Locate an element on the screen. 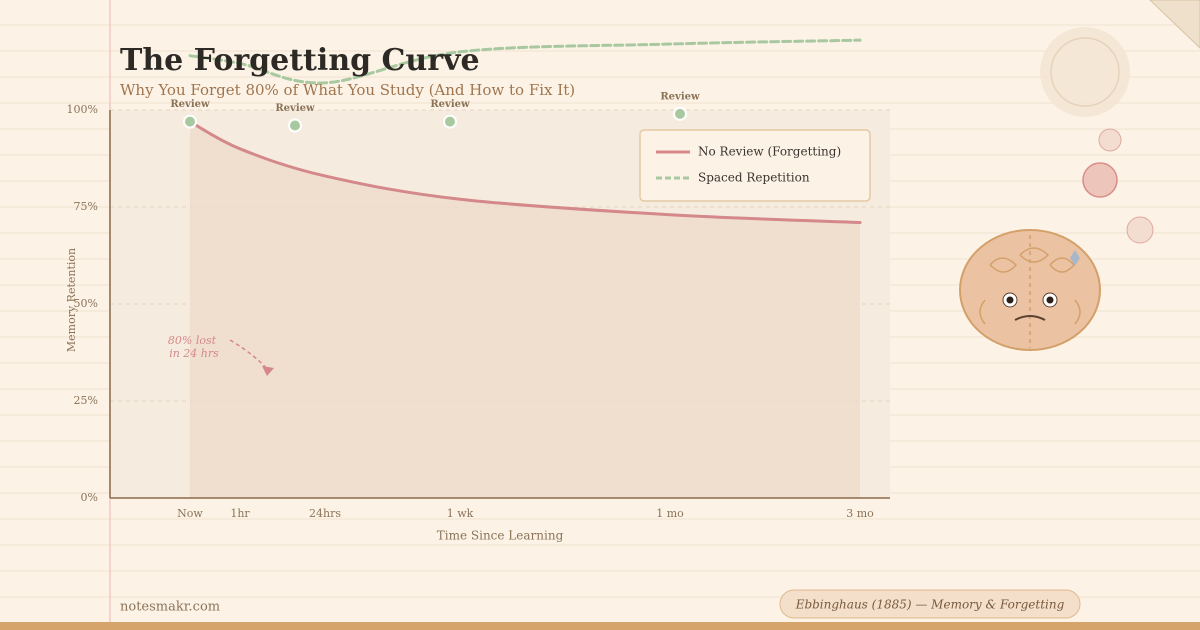 The height and width of the screenshot is (630, 1200). x-tick-label: 1 mo is located at coordinates (670, 513).